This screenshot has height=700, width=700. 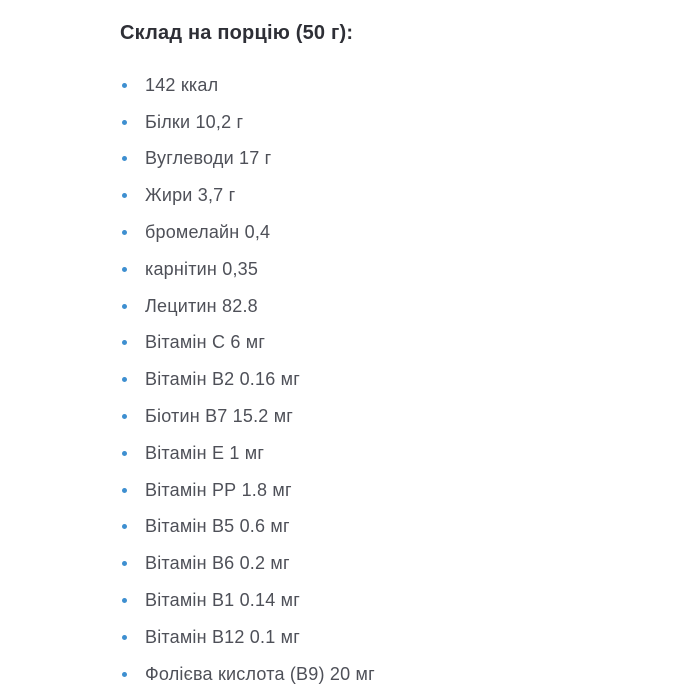 What do you see at coordinates (222, 636) in the screenshot?
I see `list-item-label: Вітамін В12 0.1 мг` at bounding box center [222, 636].